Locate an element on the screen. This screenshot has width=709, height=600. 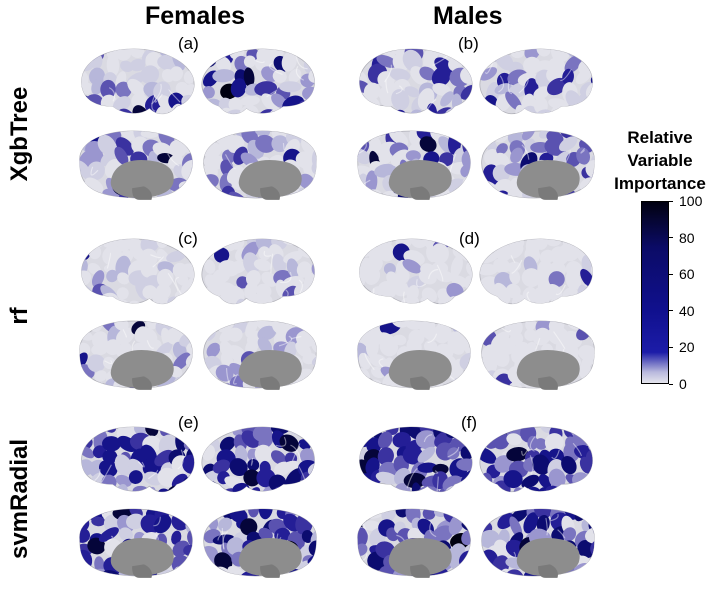
legend-title-line-1: Relative is located at coordinates (660, 137).